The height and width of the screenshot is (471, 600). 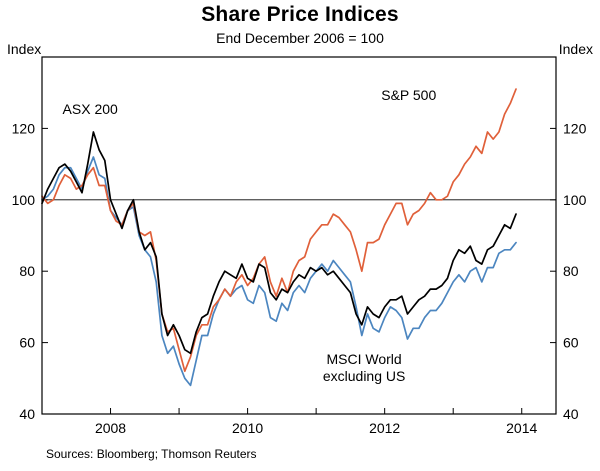 What do you see at coordinates (521, 428) in the screenshot?
I see `x-tick-label-2014: 2014` at bounding box center [521, 428].